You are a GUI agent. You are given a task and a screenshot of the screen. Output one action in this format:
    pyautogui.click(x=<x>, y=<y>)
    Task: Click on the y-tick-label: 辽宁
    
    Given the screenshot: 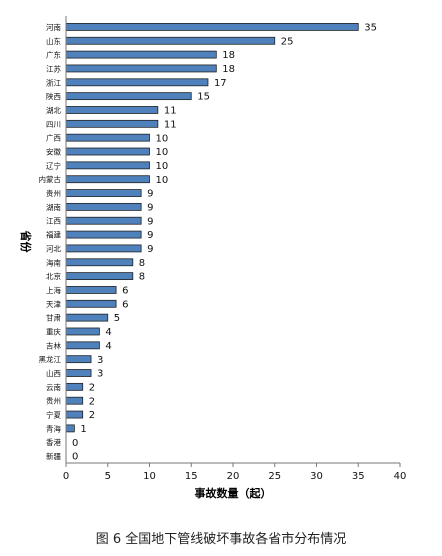 What is the action you would take?
    pyautogui.click(x=53, y=165)
    